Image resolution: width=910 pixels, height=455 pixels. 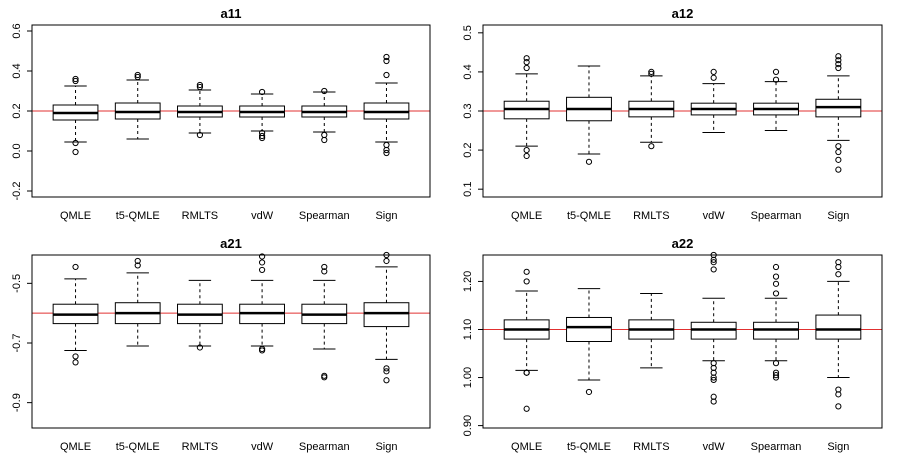 What do you see at coordinates (468, 32) in the screenshot?
I see `y-tick-label: 0.5` at bounding box center [468, 32].